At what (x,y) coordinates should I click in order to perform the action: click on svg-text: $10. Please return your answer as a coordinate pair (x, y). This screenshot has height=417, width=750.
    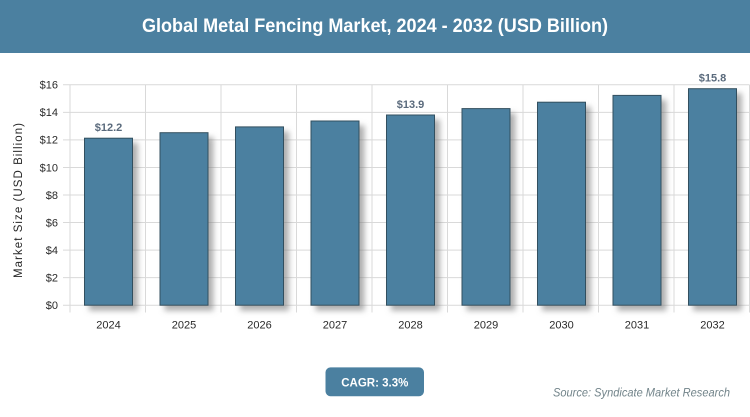
    Looking at the image, I should click on (49, 168).